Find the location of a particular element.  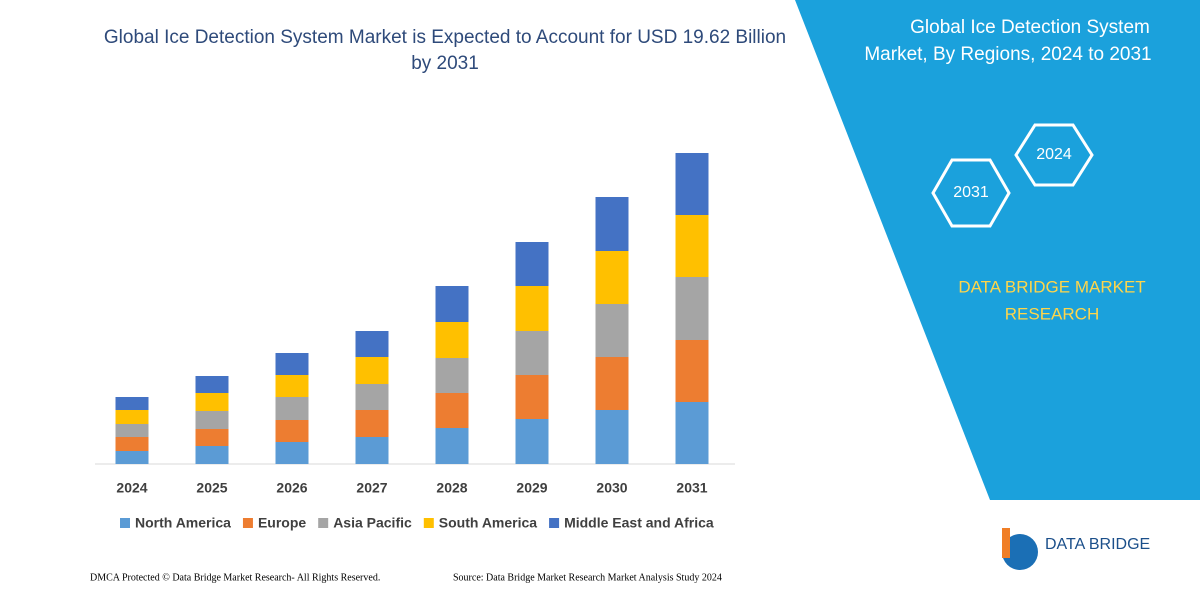

x-tick-label: 2025 is located at coordinates (211, 488).